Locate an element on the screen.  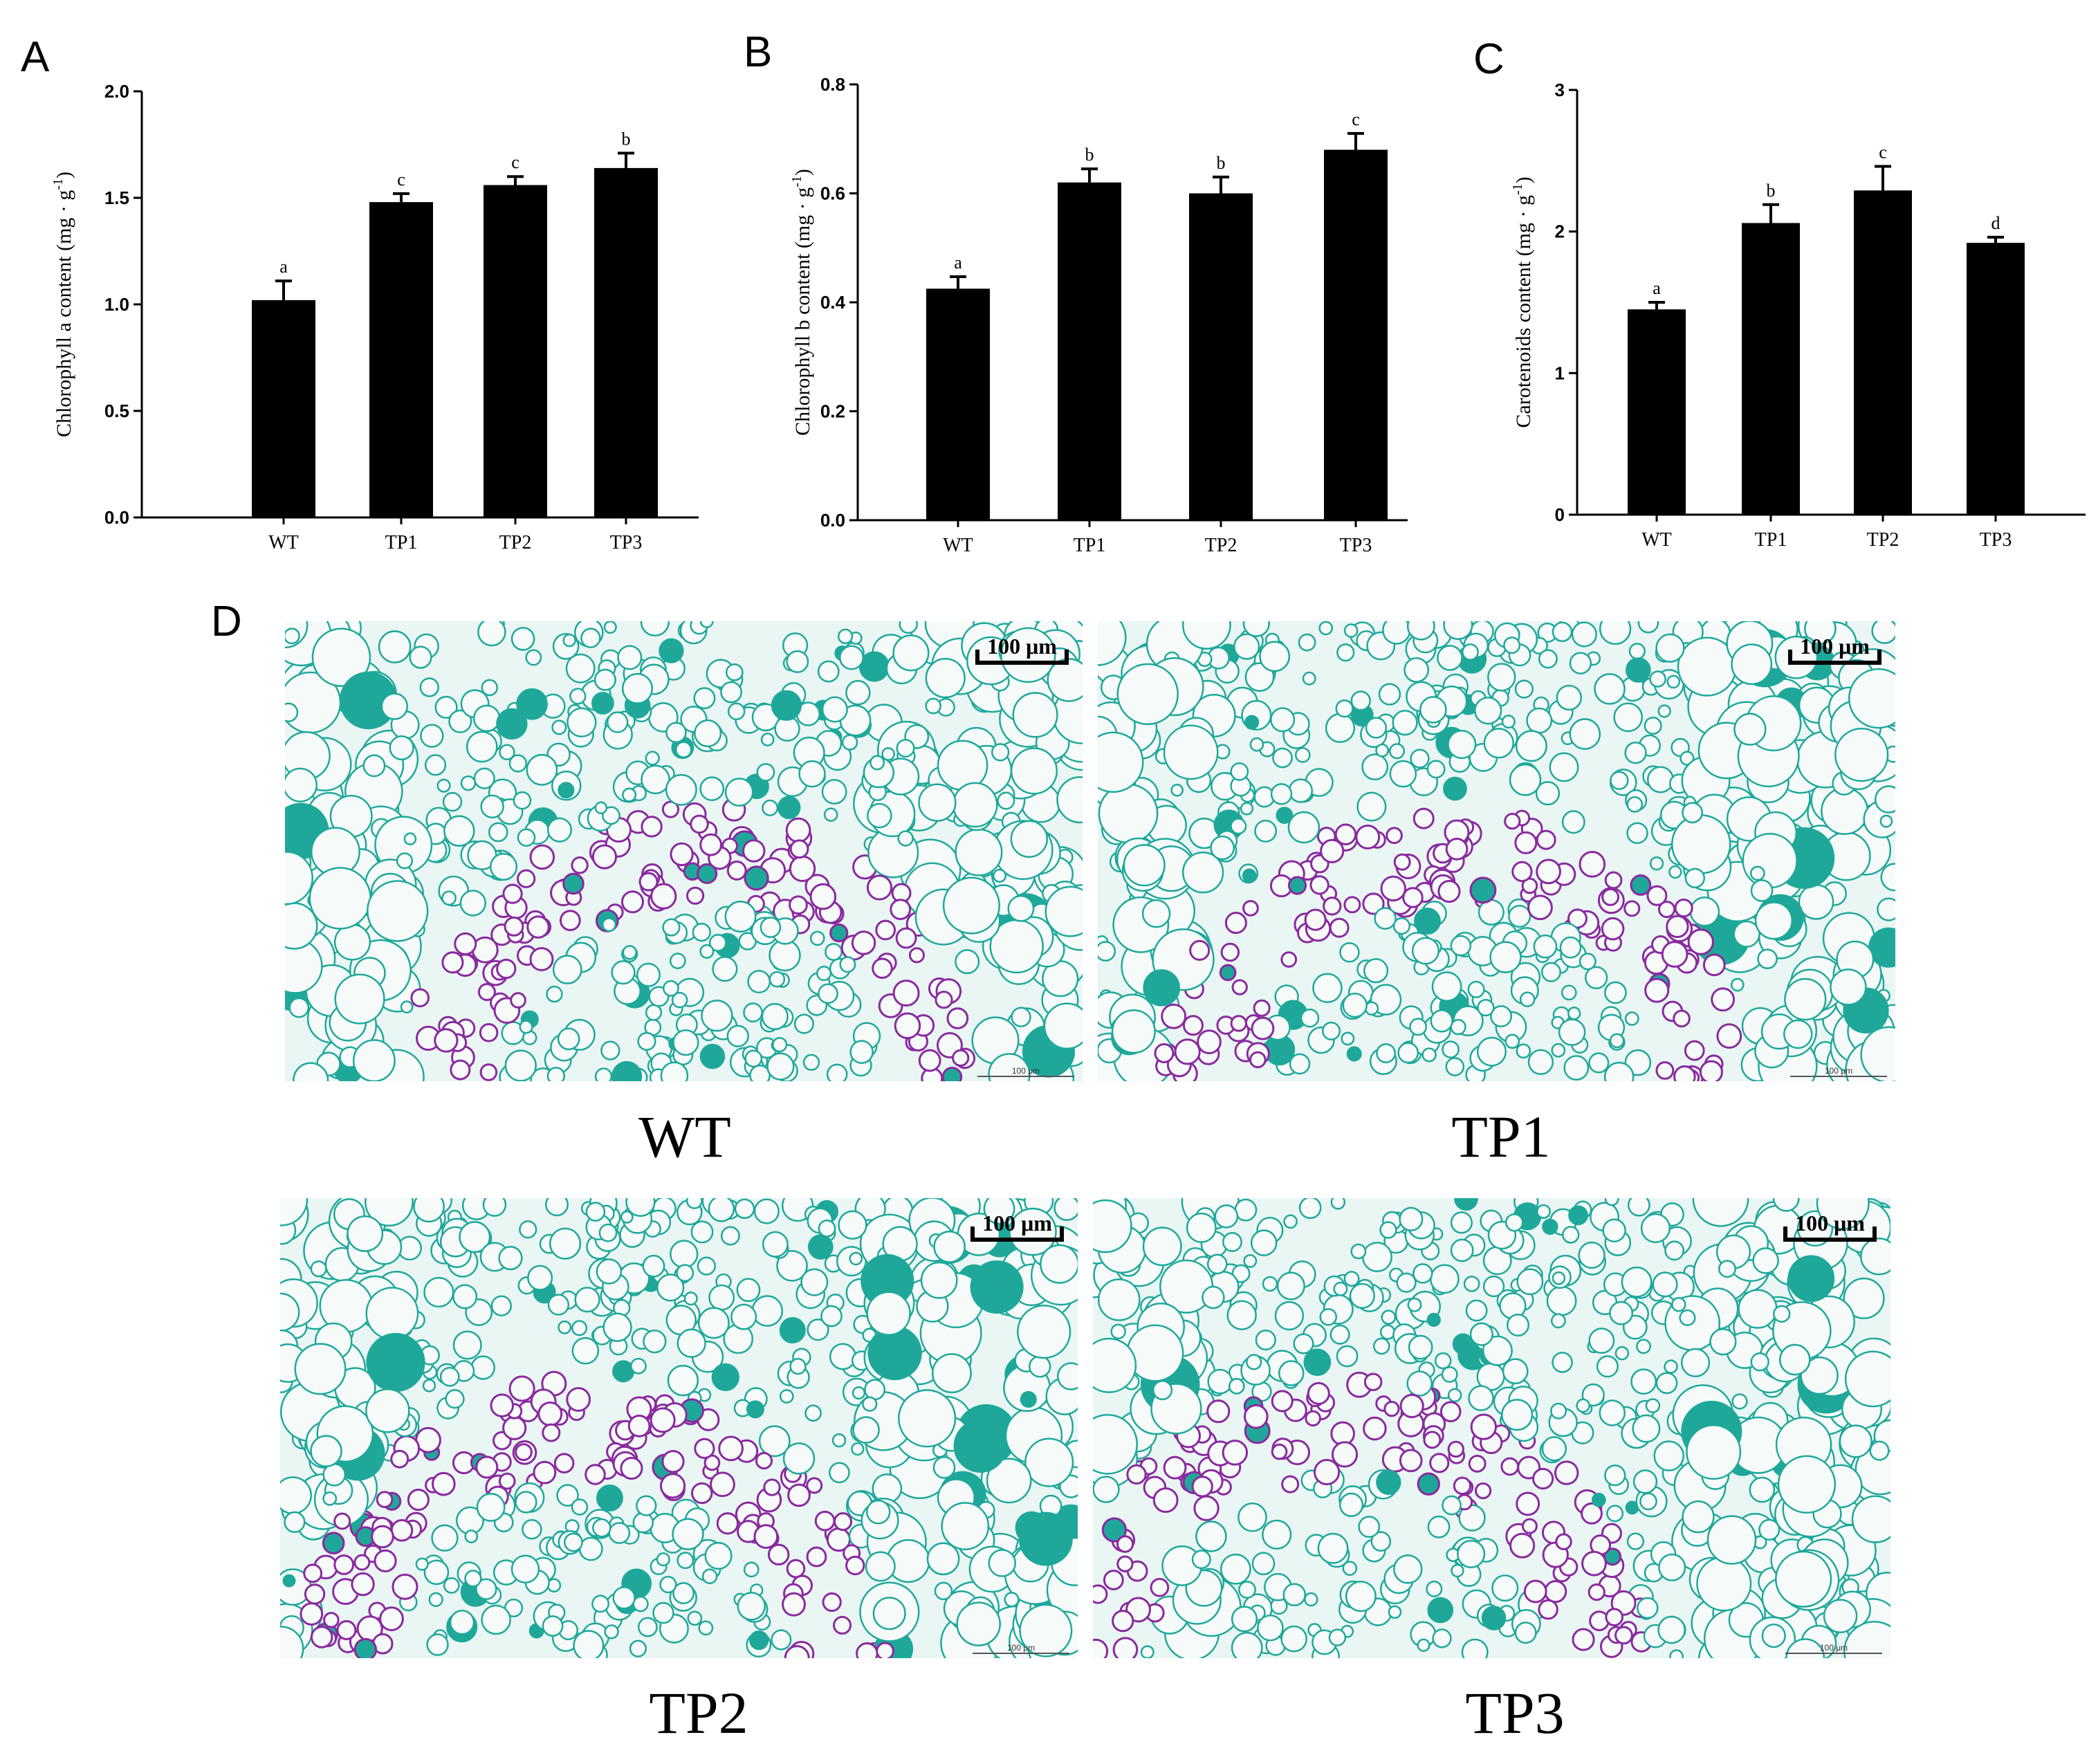
micrograph-tp1-image is located at coordinates (1496, 851).